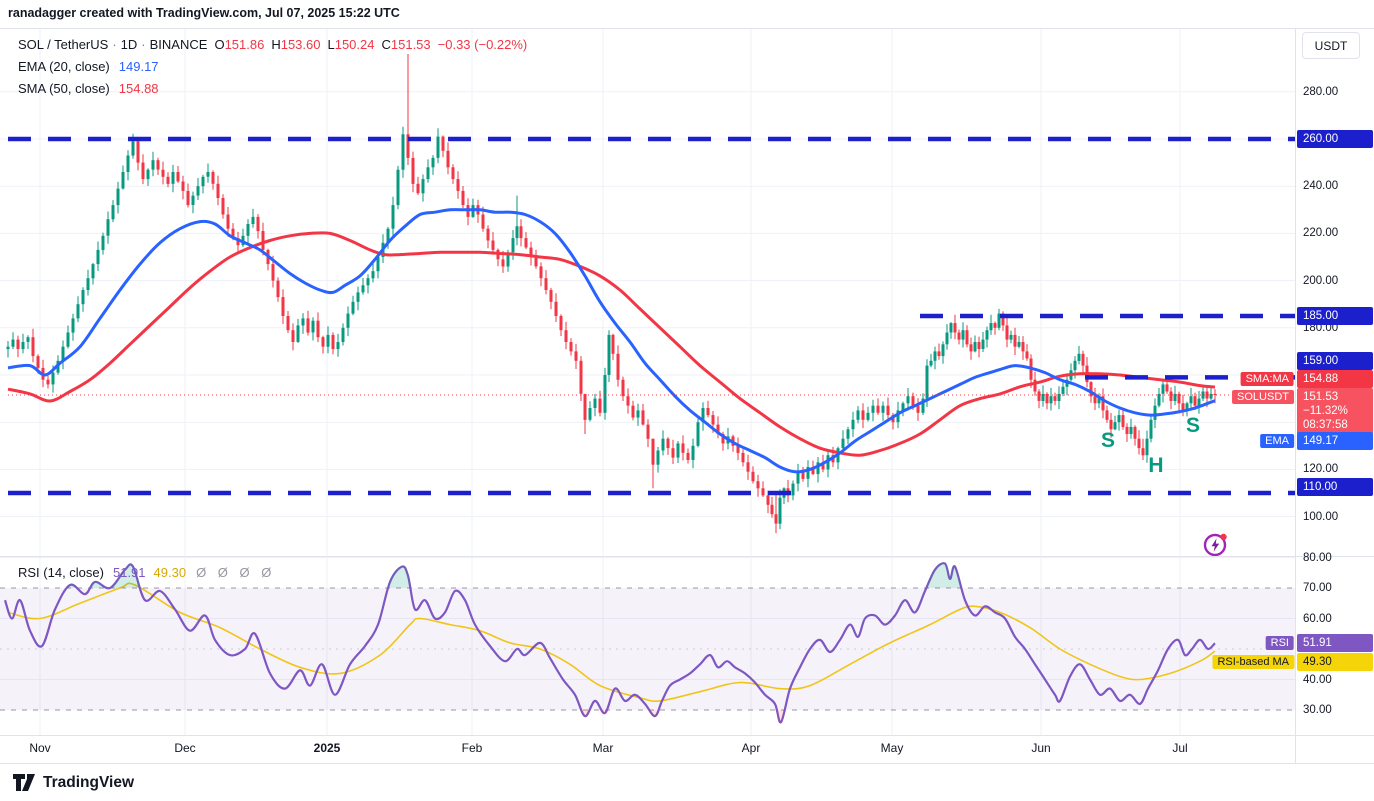  Describe the element at coordinates (1295, 395) in the screenshot. I see `price-axis-divider` at that location.